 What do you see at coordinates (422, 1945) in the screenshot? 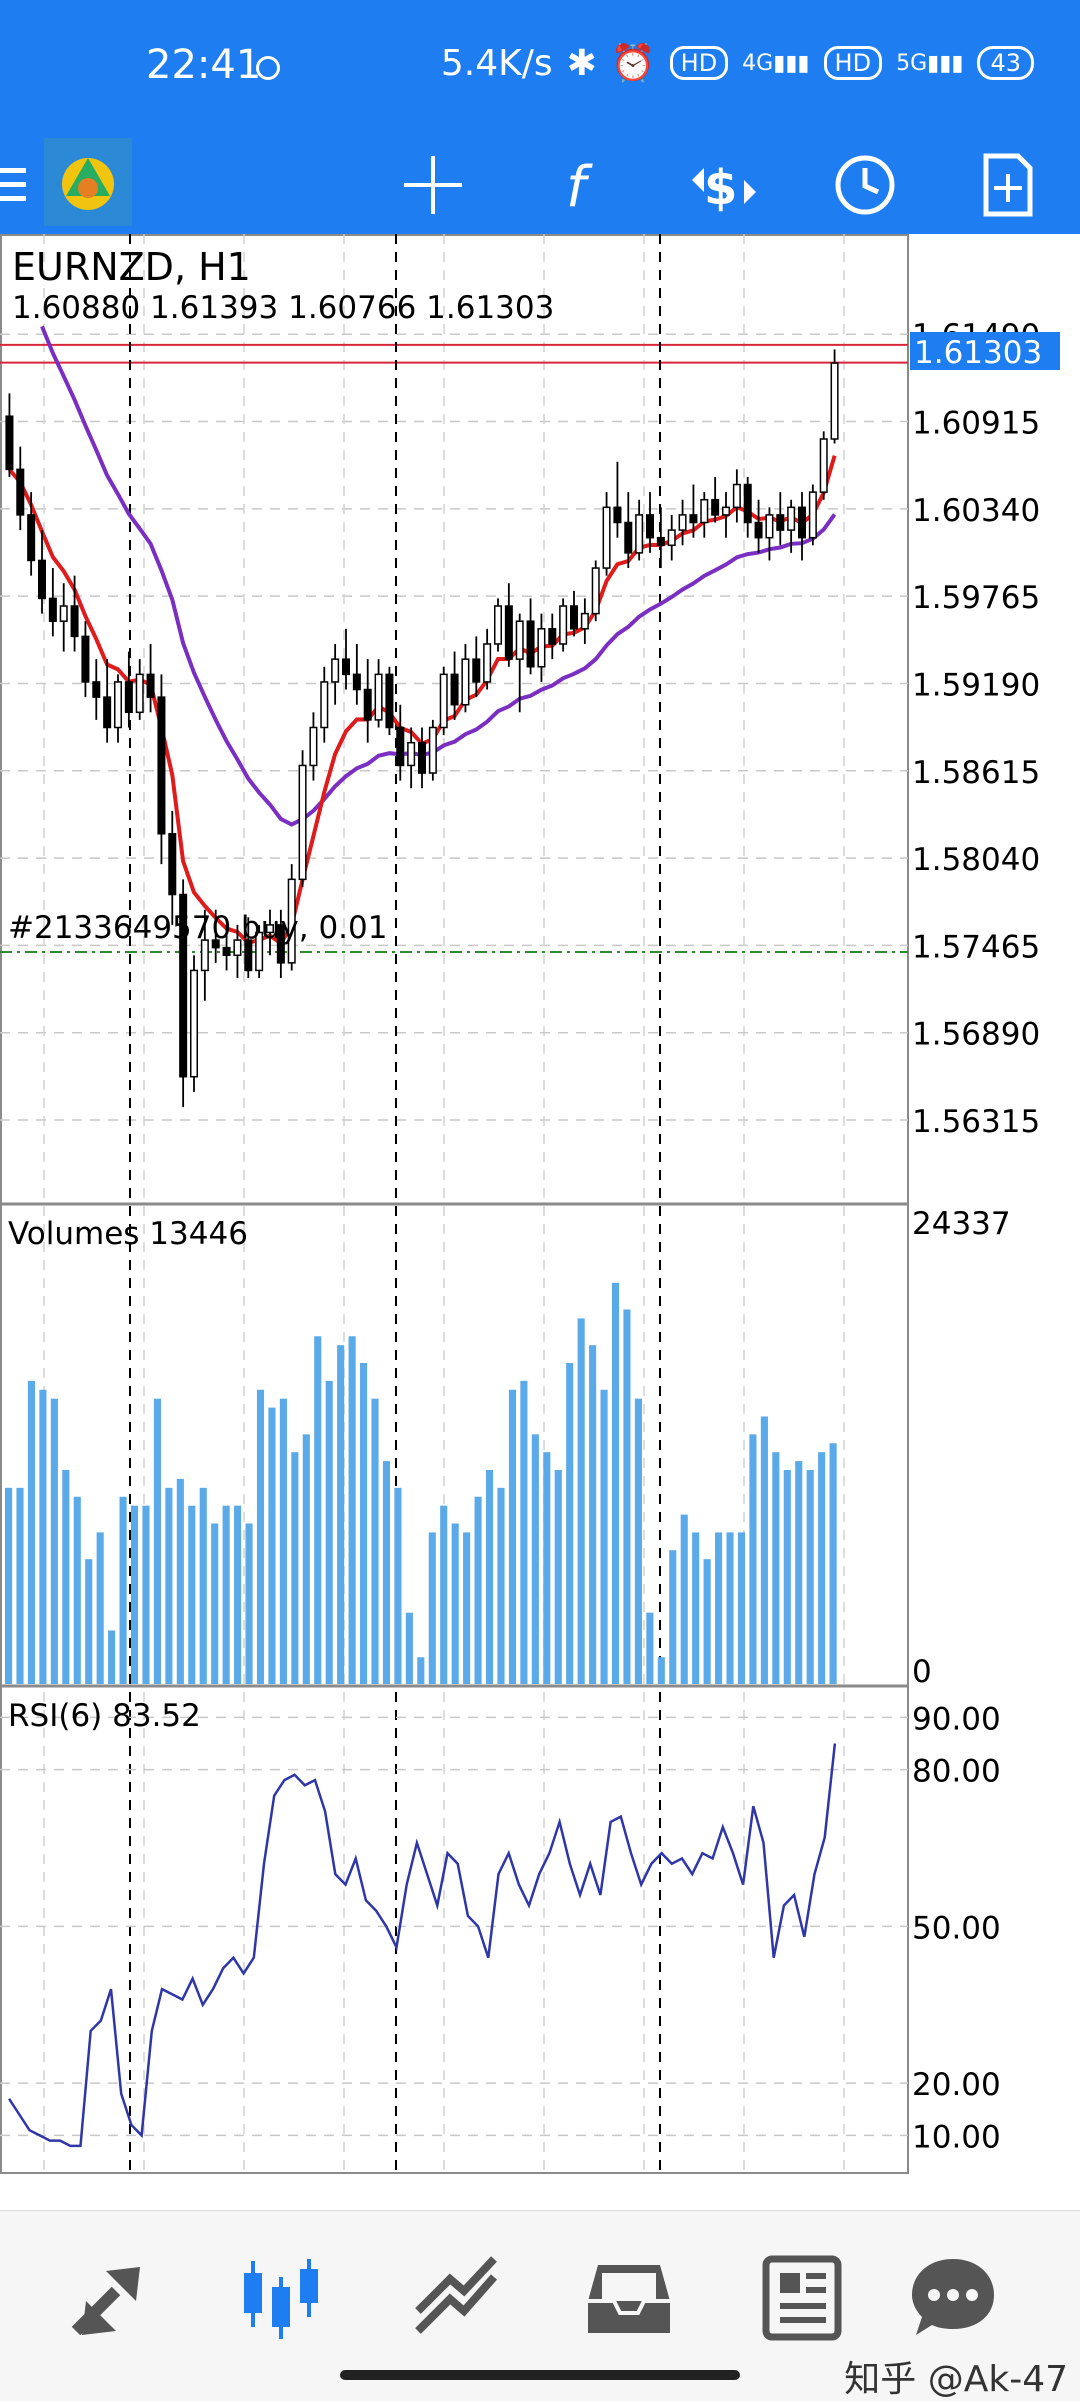
I see `rsi-line` at bounding box center [422, 1945].